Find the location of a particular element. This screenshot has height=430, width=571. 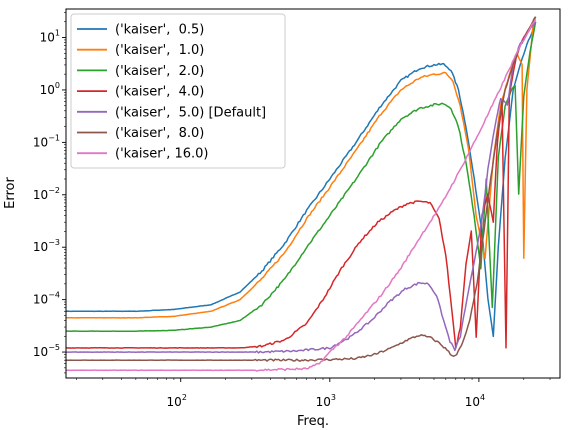

y-tick-label: 10⁻⁵ is located at coordinates (46, 351).